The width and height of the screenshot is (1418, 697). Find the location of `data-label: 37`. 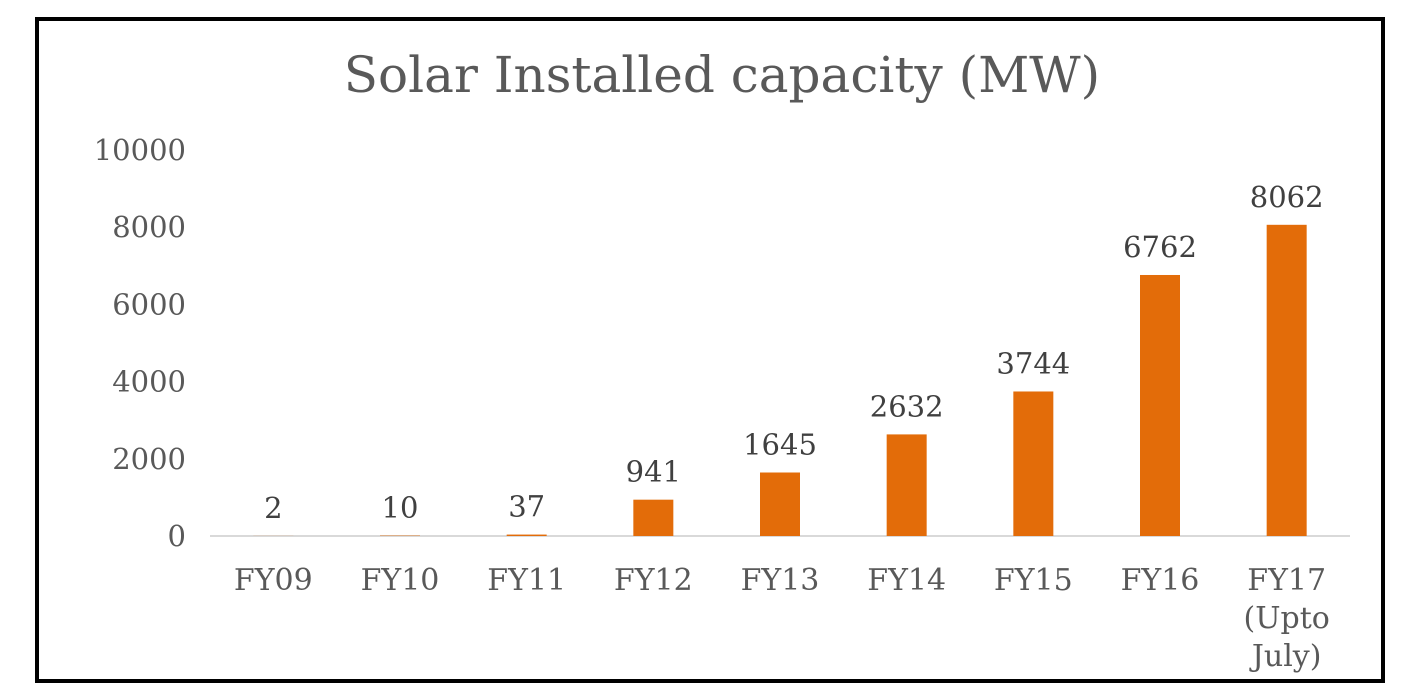

data-label: 37 is located at coordinates (526, 507).